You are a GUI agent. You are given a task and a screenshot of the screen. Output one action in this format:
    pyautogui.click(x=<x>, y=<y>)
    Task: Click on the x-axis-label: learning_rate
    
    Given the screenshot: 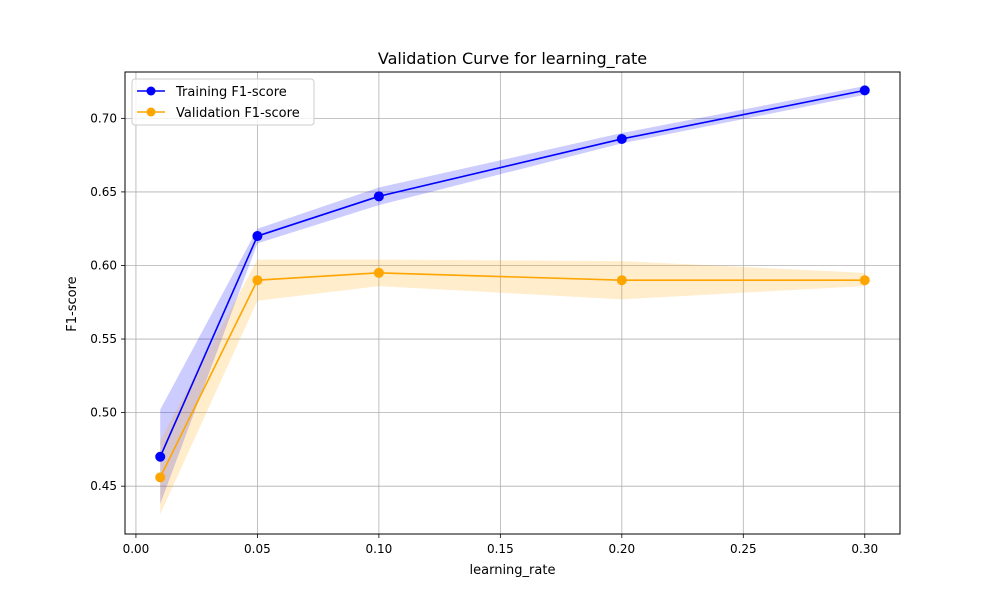 What is the action you would take?
    pyautogui.click(x=513, y=570)
    